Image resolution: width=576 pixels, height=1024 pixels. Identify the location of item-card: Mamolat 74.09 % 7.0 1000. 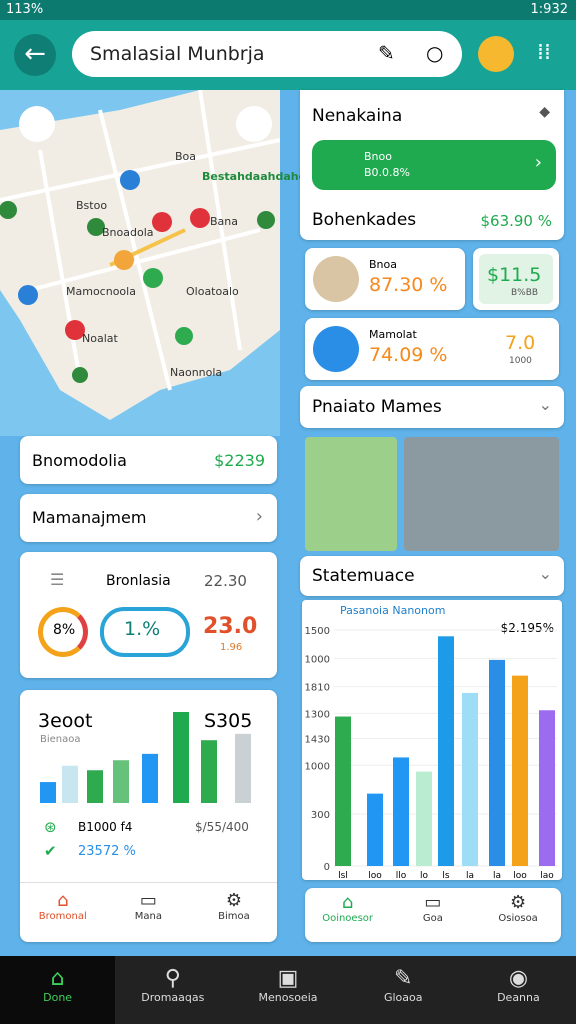
(432, 349).